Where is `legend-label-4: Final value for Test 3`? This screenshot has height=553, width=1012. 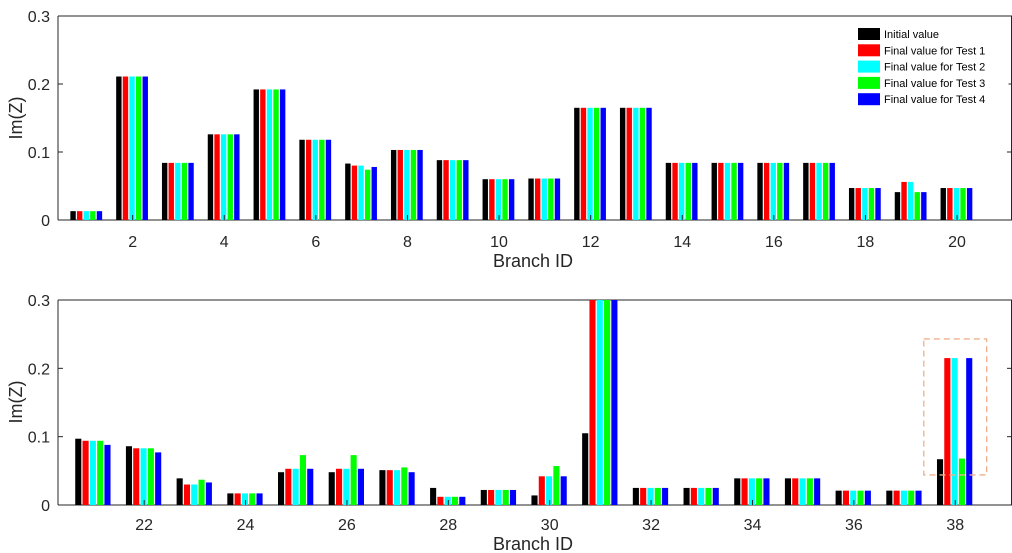 legend-label-4: Final value for Test 3 is located at coordinates (934, 84).